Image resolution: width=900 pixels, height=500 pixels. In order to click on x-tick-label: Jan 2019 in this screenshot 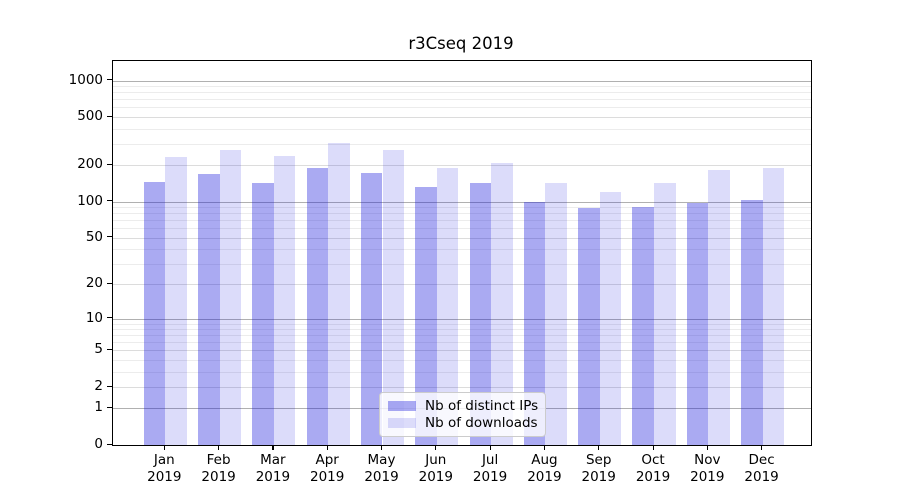, I will do `click(164, 468)`.